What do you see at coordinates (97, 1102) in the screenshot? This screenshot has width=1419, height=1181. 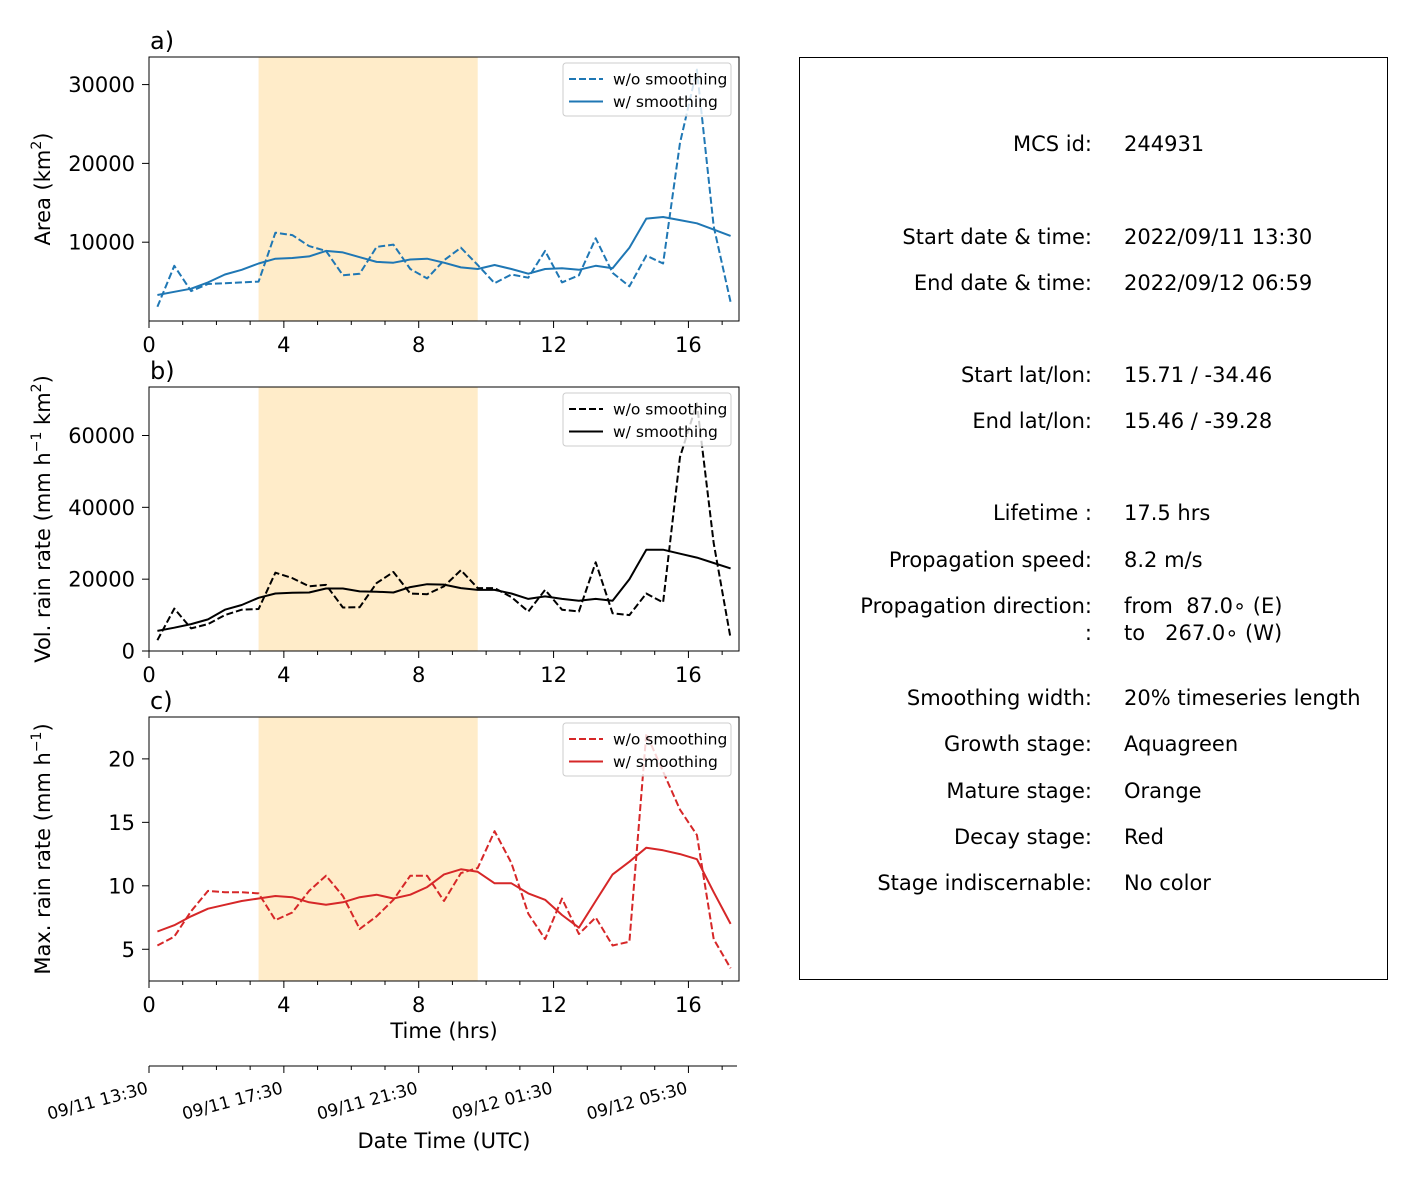 I see `datetime-tick-label: 09/11 13:30` at bounding box center [97, 1102].